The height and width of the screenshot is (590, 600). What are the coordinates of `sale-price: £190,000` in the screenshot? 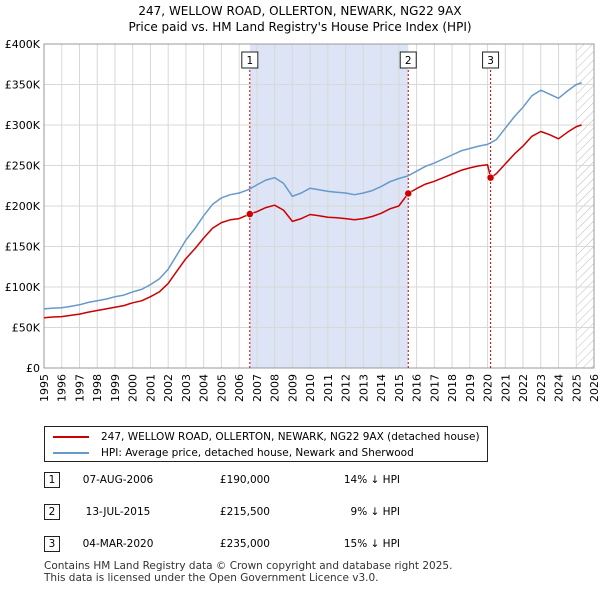 It's located at (244, 480).